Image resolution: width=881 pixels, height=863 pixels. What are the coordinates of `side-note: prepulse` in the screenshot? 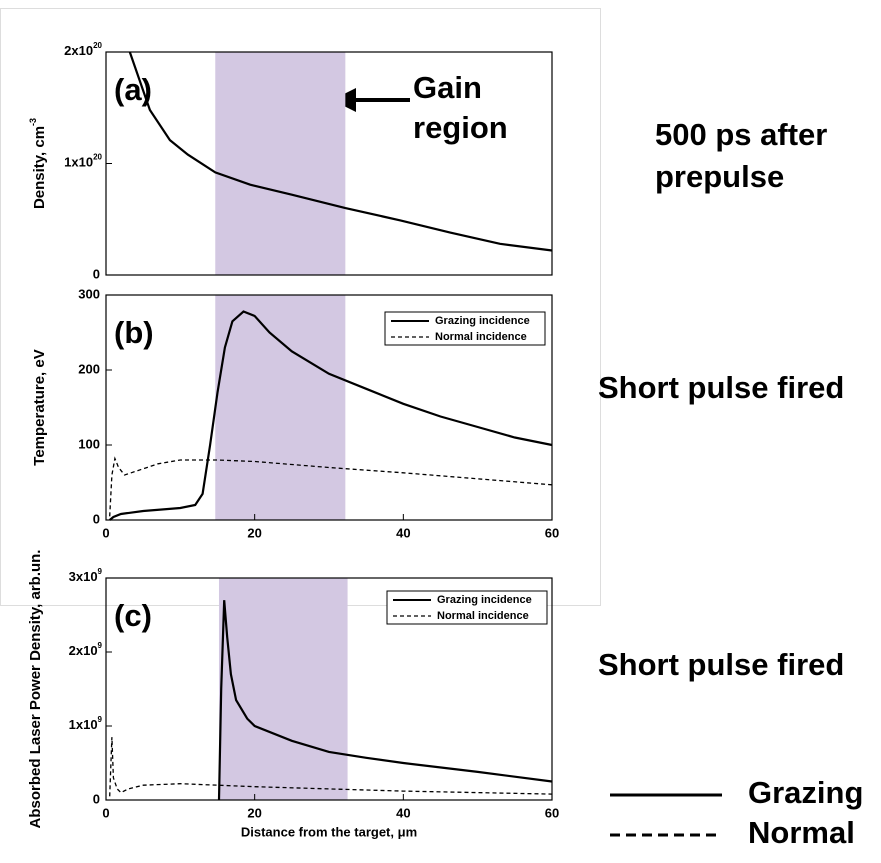 It's located at (719, 176).